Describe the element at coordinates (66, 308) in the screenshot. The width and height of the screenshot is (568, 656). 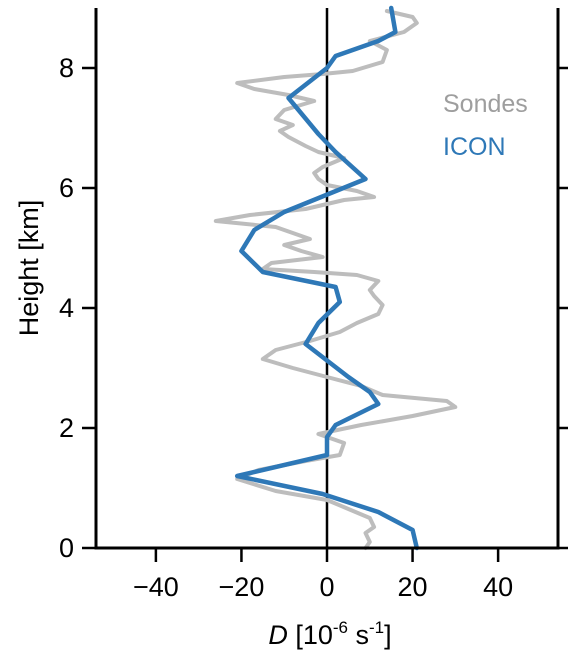
I see `y-tick-label: 4` at that location.